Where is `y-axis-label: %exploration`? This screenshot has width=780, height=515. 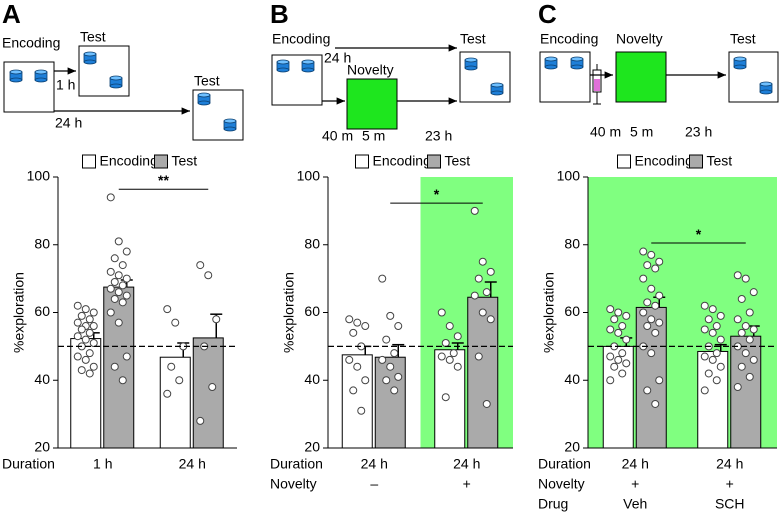
y-axis-label: %exploration is located at coordinates (289, 312).